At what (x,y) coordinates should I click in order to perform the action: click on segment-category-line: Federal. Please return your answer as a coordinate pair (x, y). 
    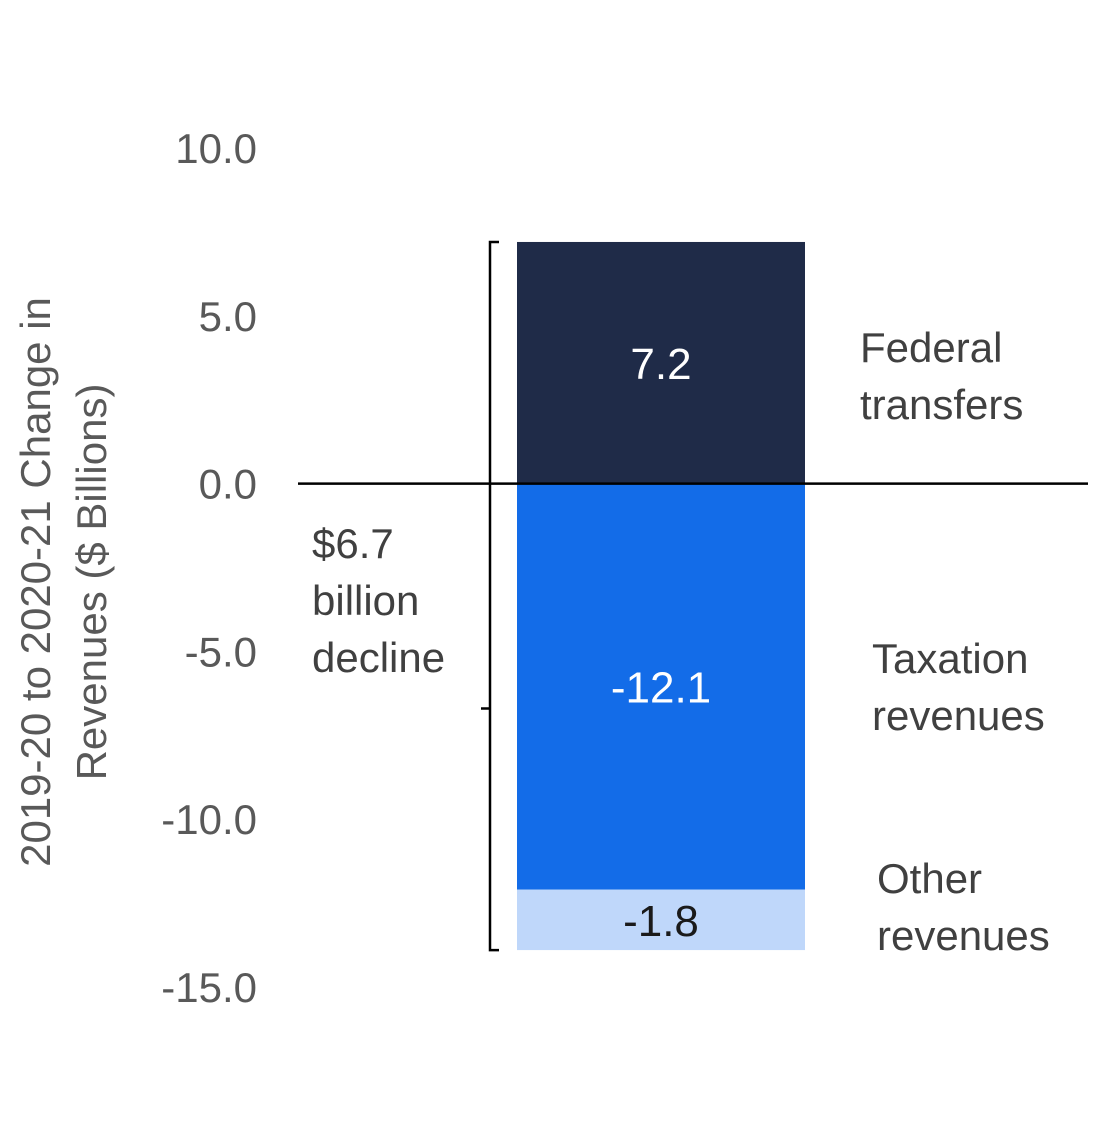
    Looking at the image, I should click on (931, 347).